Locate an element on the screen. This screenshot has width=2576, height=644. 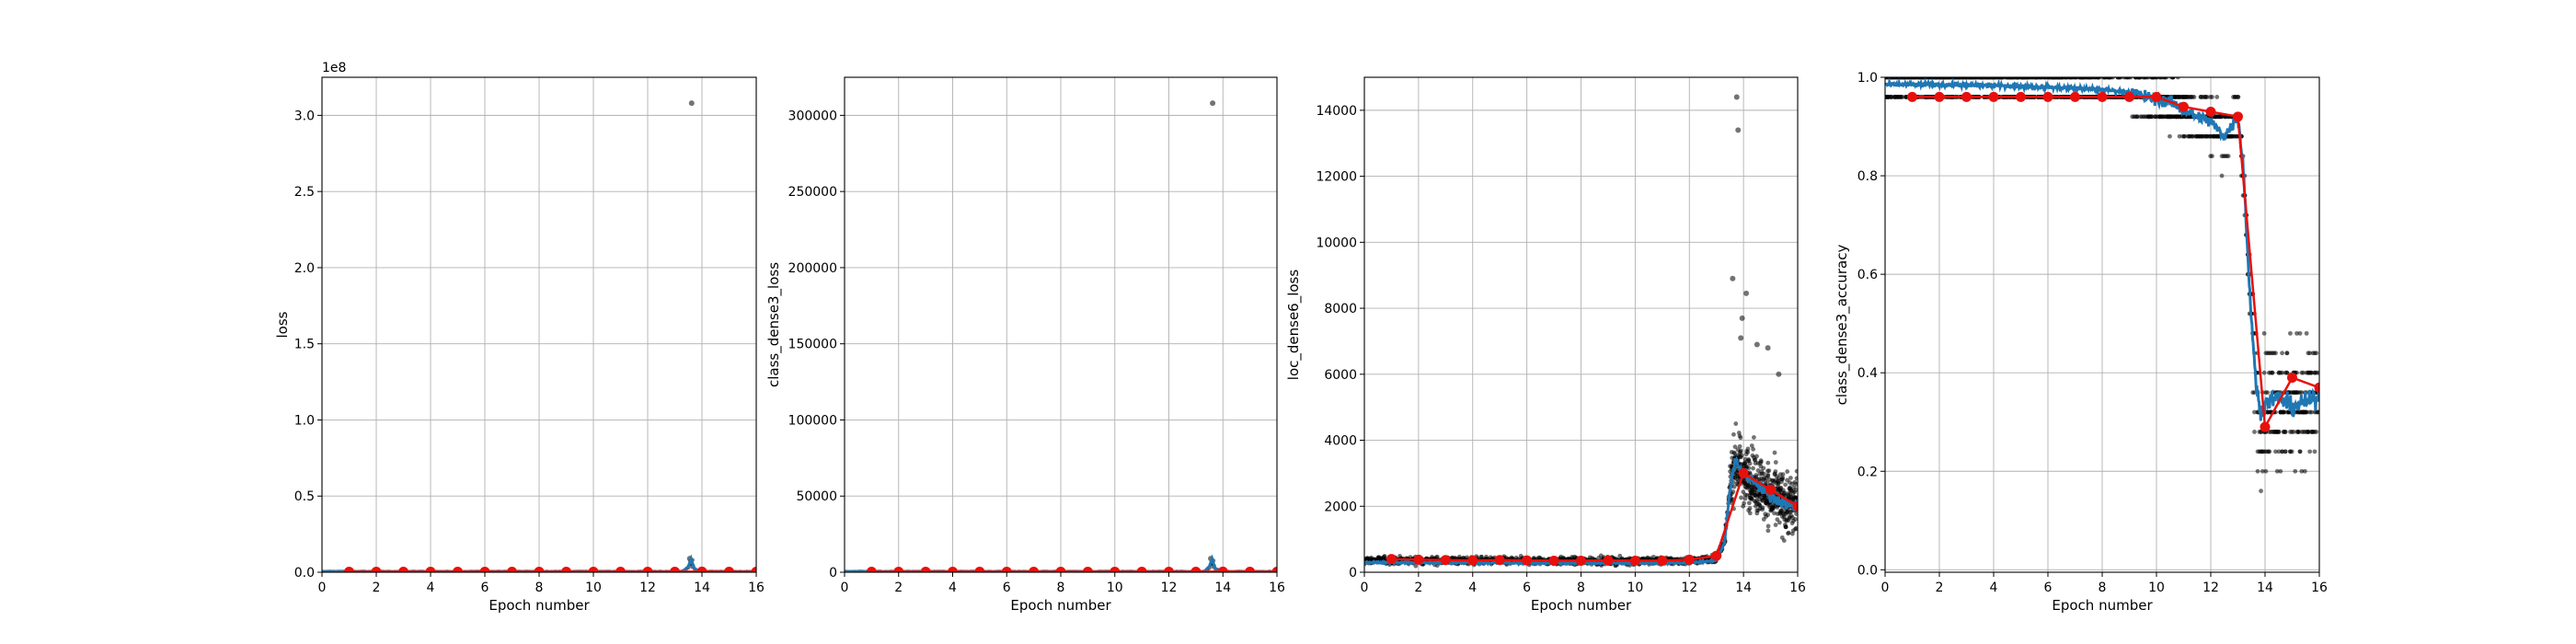
smoothed-line is located at coordinates (2102, 249).